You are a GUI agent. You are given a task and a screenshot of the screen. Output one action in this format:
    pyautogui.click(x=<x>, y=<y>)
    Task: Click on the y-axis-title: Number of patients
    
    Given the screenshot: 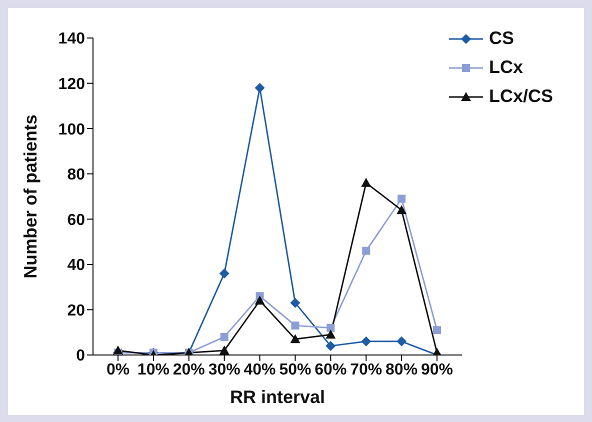 What is the action you would take?
    pyautogui.click(x=30, y=196)
    